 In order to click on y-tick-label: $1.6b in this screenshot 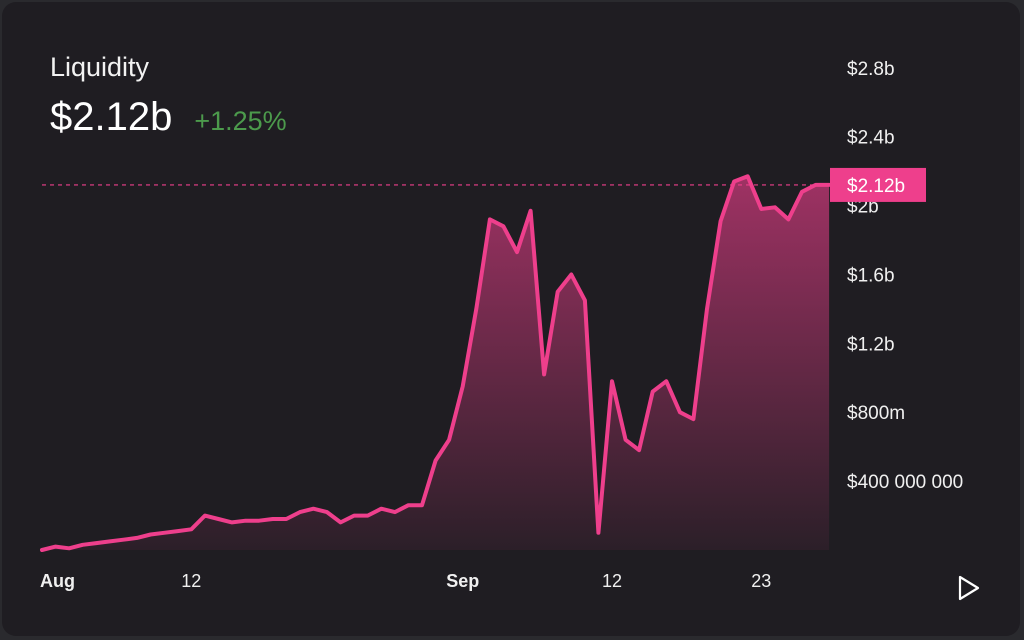, I will do `click(871, 275)`.